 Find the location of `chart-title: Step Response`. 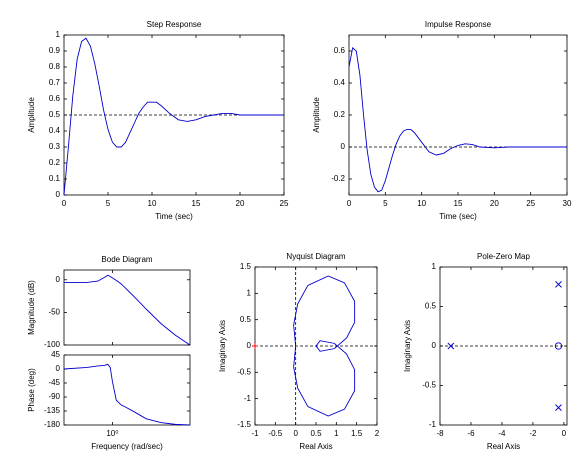

chart-title: Step Response is located at coordinates (174, 24).